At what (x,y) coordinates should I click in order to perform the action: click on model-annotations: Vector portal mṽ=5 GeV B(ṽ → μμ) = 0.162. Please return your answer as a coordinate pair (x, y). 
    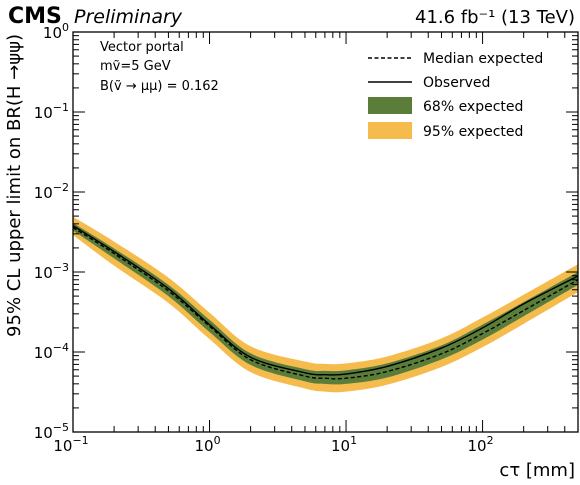
    Looking at the image, I should click on (159, 67).